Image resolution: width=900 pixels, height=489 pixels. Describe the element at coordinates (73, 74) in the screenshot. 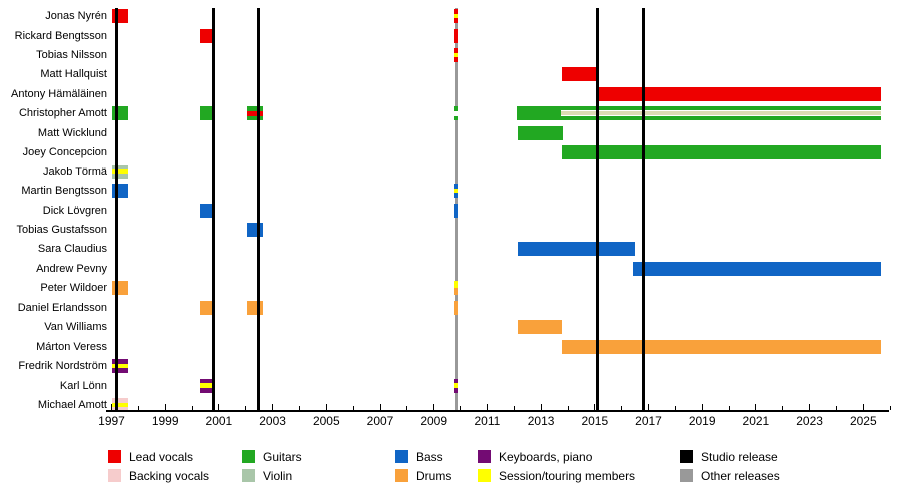

I see `member-label: Matt Hallquist` at that location.